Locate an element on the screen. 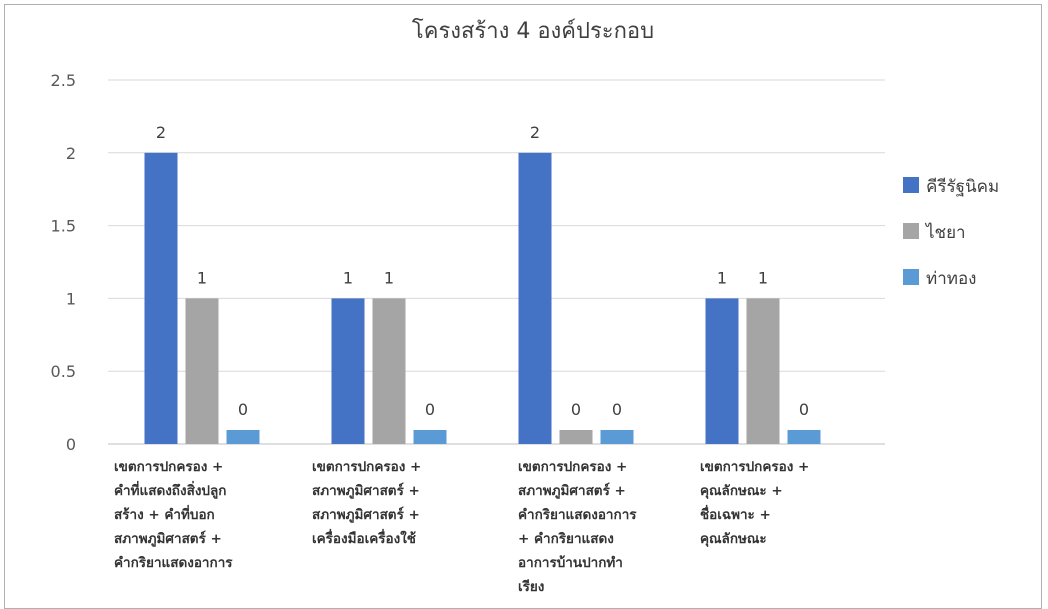 The width and height of the screenshot is (1048, 609). y-tick-label: 2.5 is located at coordinates (63, 80).